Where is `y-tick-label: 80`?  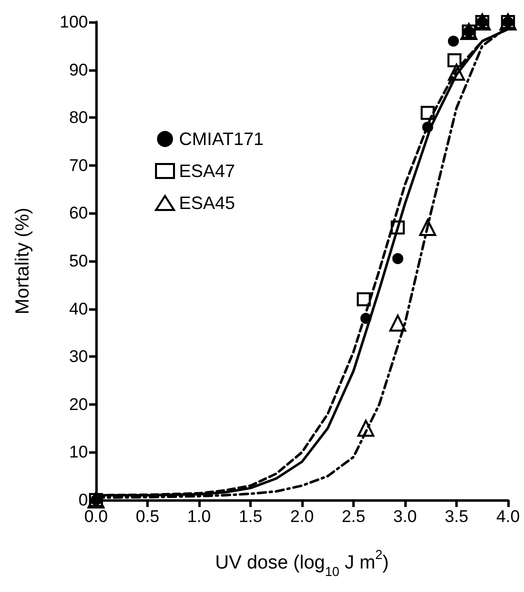
y-tick-label: 80 is located at coordinates (78, 118).